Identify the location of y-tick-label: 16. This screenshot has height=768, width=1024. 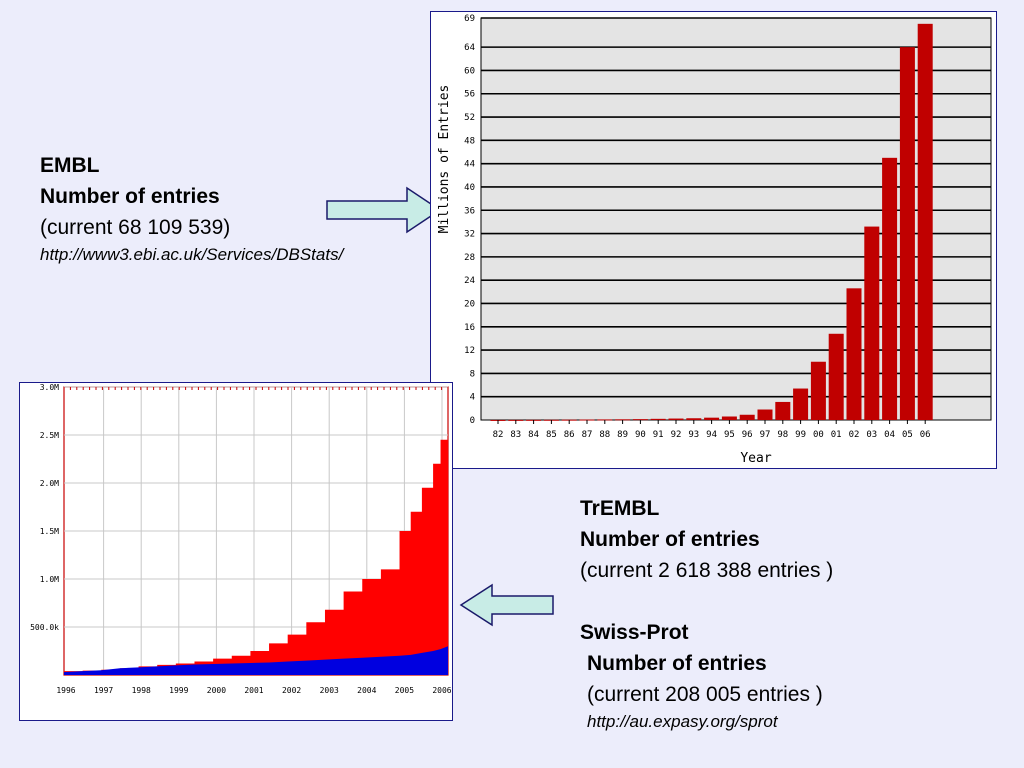
(469, 328).